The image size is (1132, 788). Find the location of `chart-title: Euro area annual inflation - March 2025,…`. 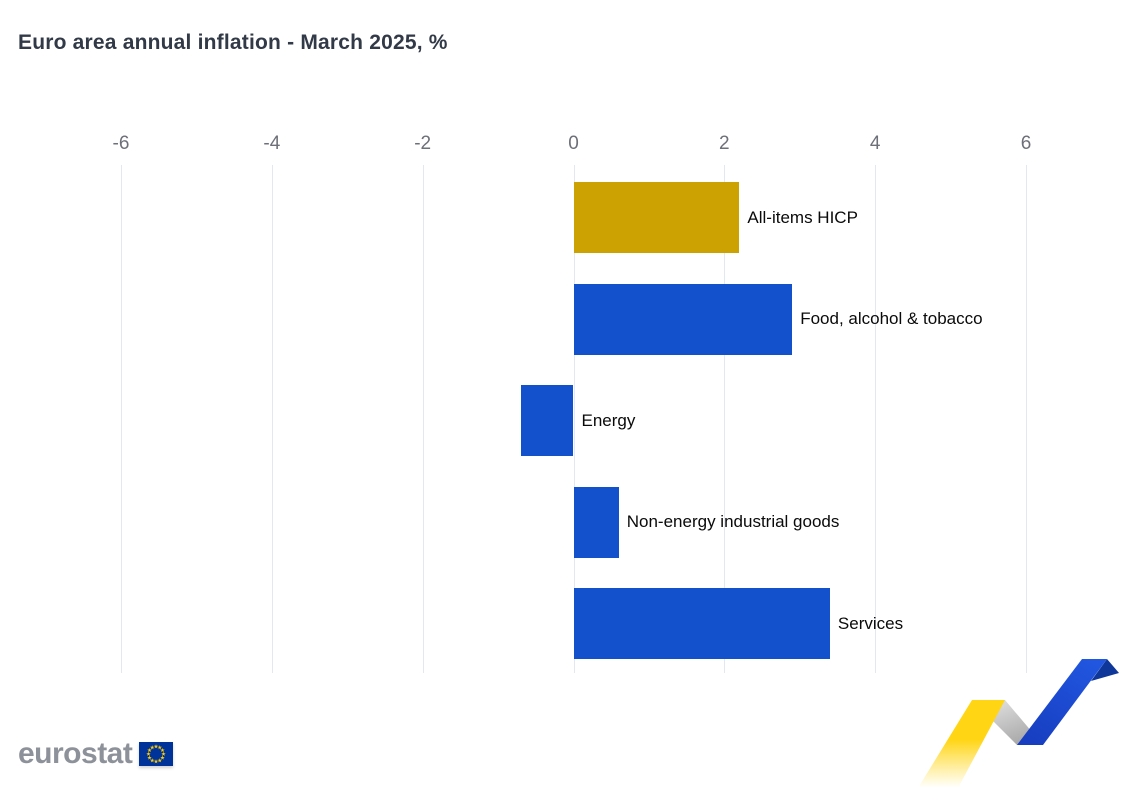

chart-title: Euro area annual inflation - March 2025,… is located at coordinates (233, 42).